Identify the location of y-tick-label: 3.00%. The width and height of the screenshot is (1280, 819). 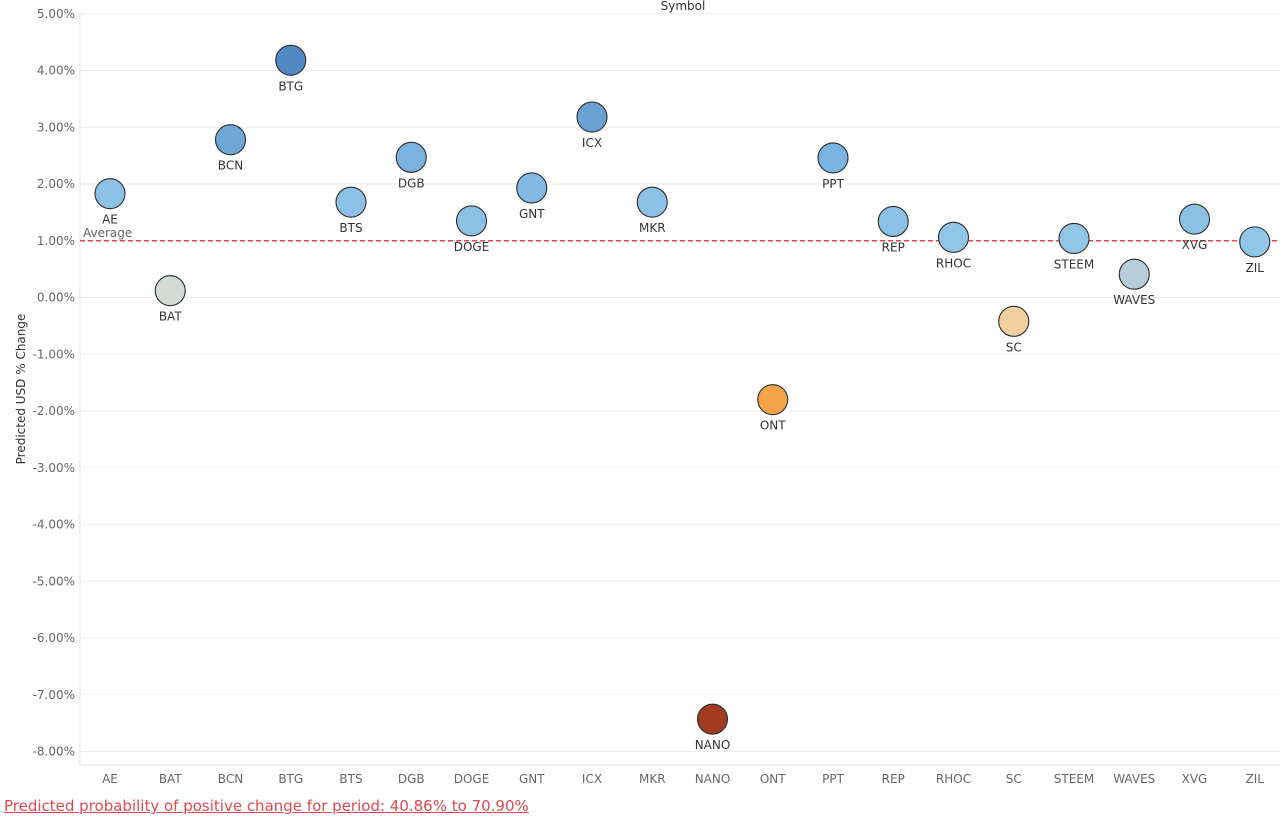
(56, 127).